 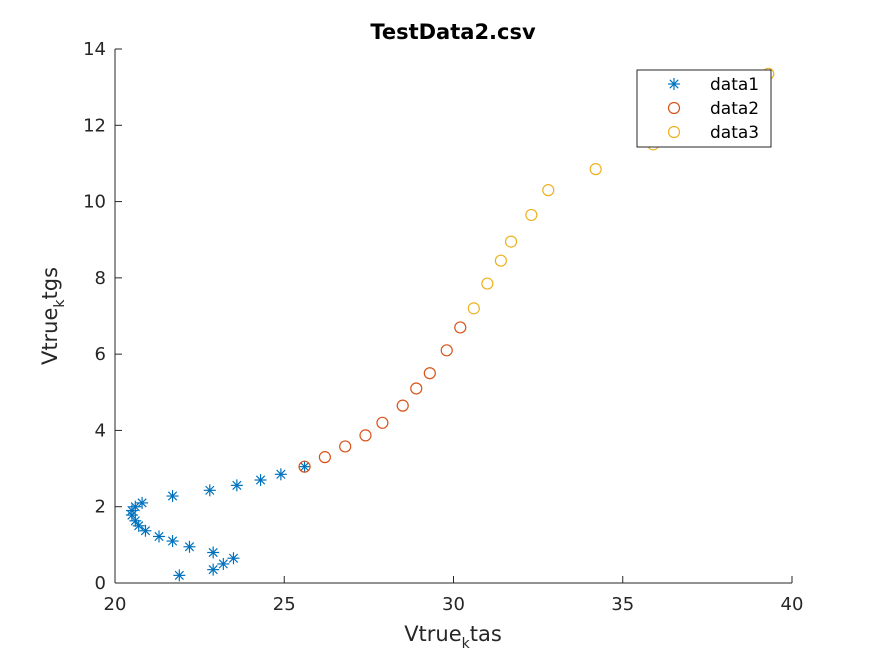 What do you see at coordinates (622, 604) in the screenshot?
I see `x-tick-label: 35` at bounding box center [622, 604].